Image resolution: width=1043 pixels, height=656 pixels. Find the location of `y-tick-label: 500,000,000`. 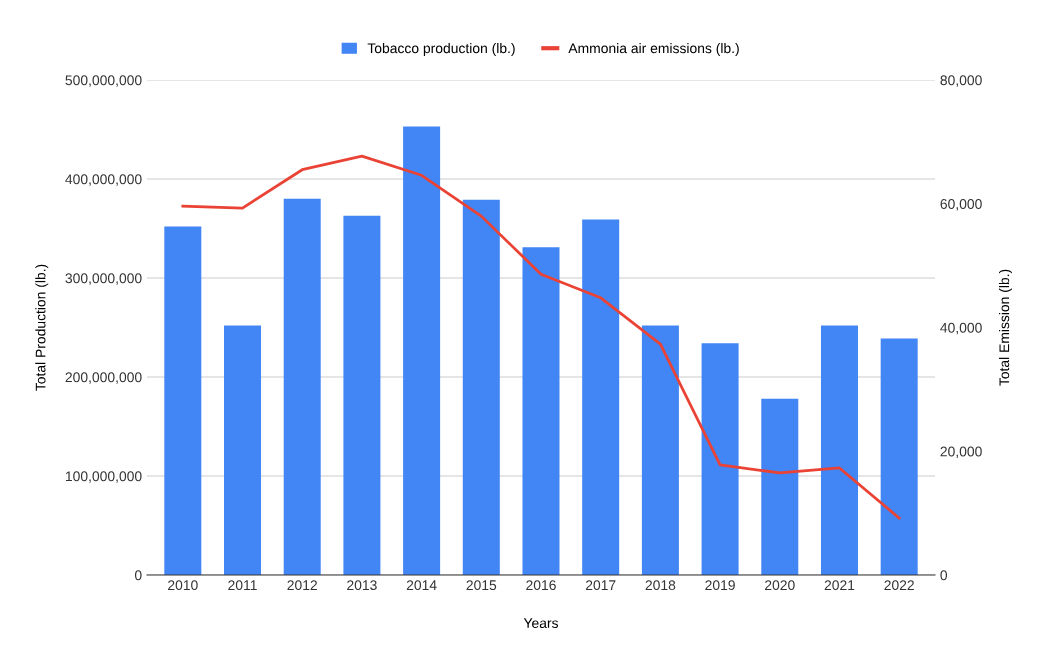

y-tick-label: 500,000,000 is located at coordinates (103, 81).